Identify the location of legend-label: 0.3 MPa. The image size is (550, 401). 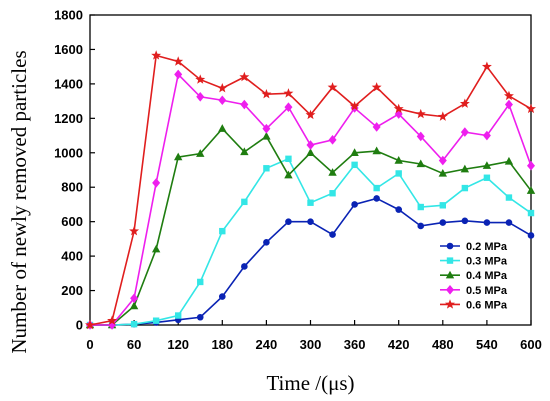
(487, 262).